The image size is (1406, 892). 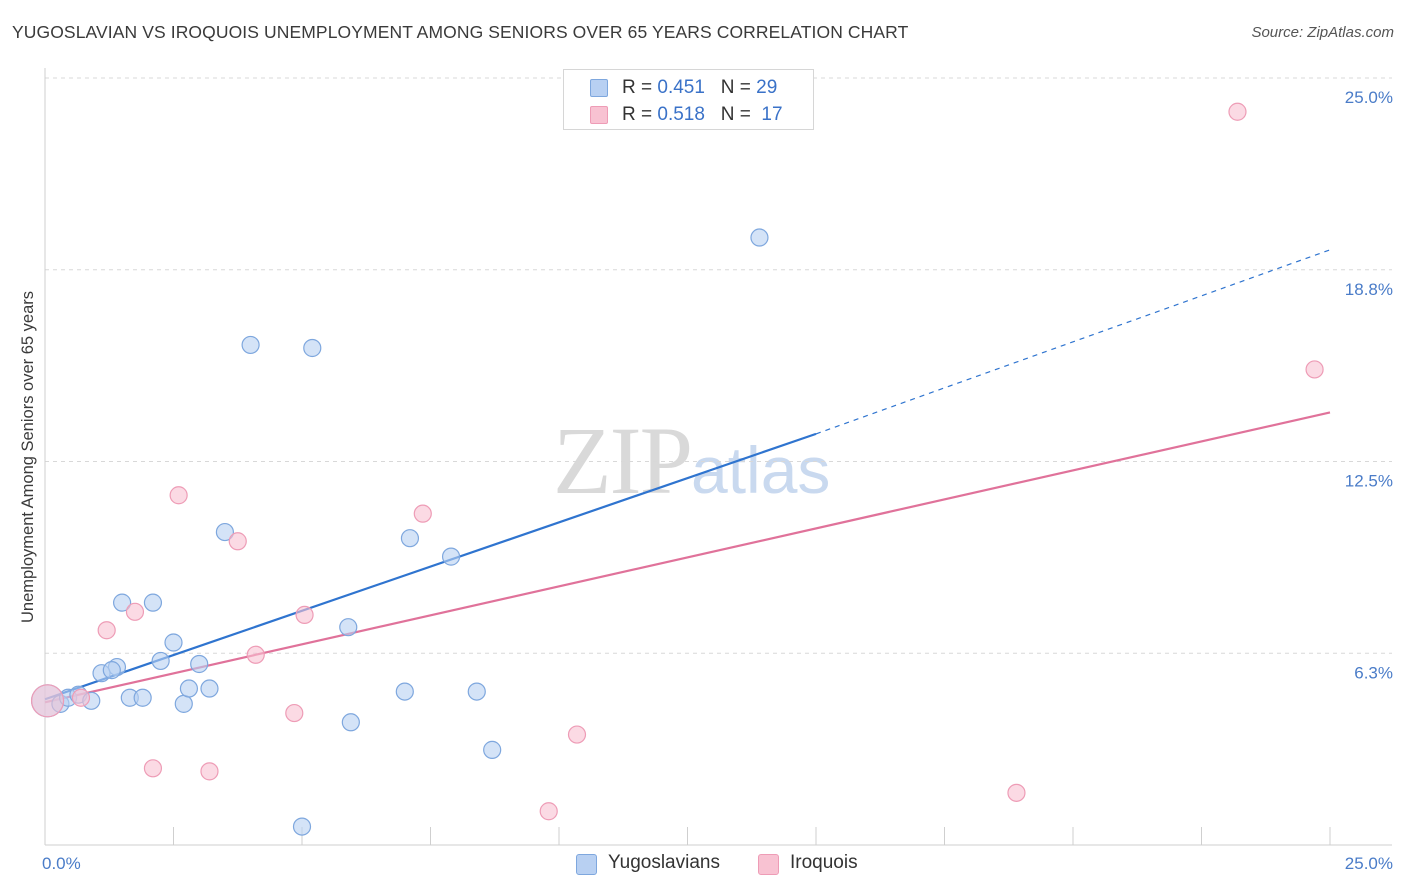 I want to click on yugoslavians-trend-extension, so click(x=1073, y=342).